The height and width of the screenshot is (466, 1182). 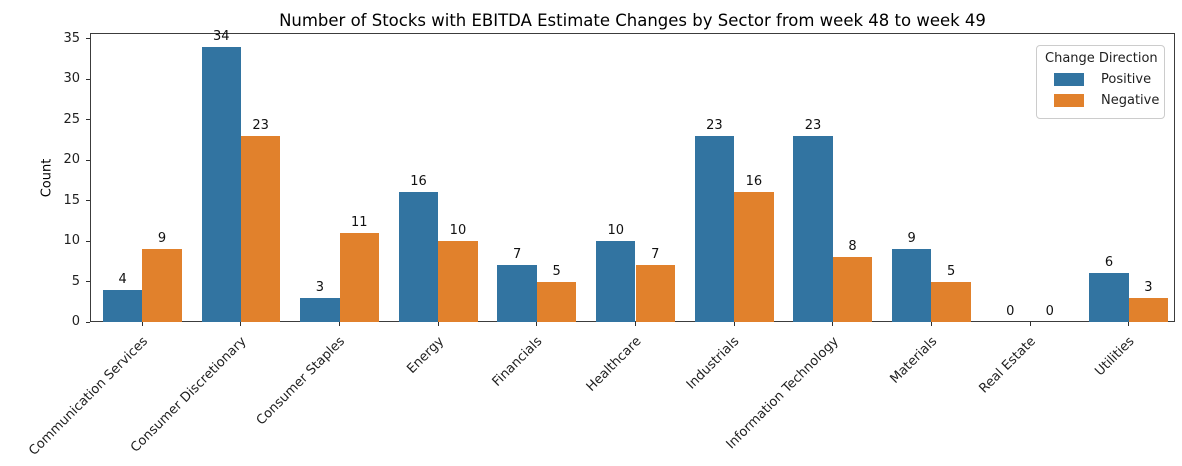 What do you see at coordinates (75, 281) in the screenshot?
I see `y-tick-label: 5` at bounding box center [75, 281].